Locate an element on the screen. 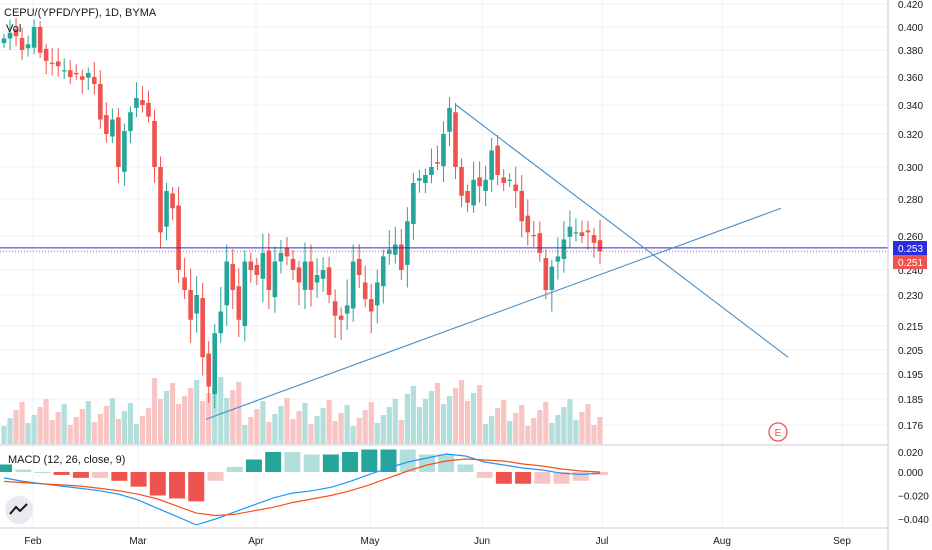  x-tick-label: Sep is located at coordinates (842, 541).